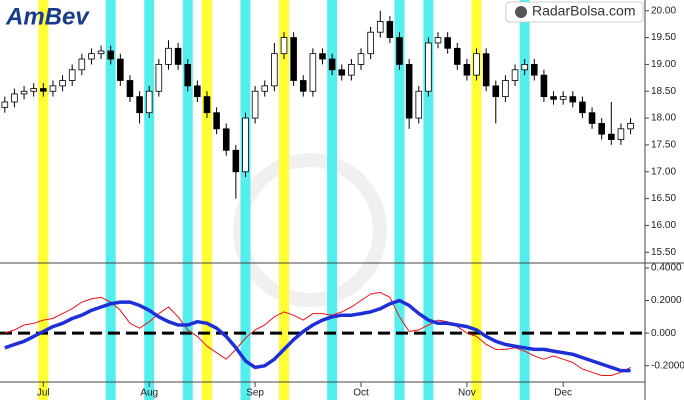  I want to click on y-tick-label: 16.00, so click(663, 225).